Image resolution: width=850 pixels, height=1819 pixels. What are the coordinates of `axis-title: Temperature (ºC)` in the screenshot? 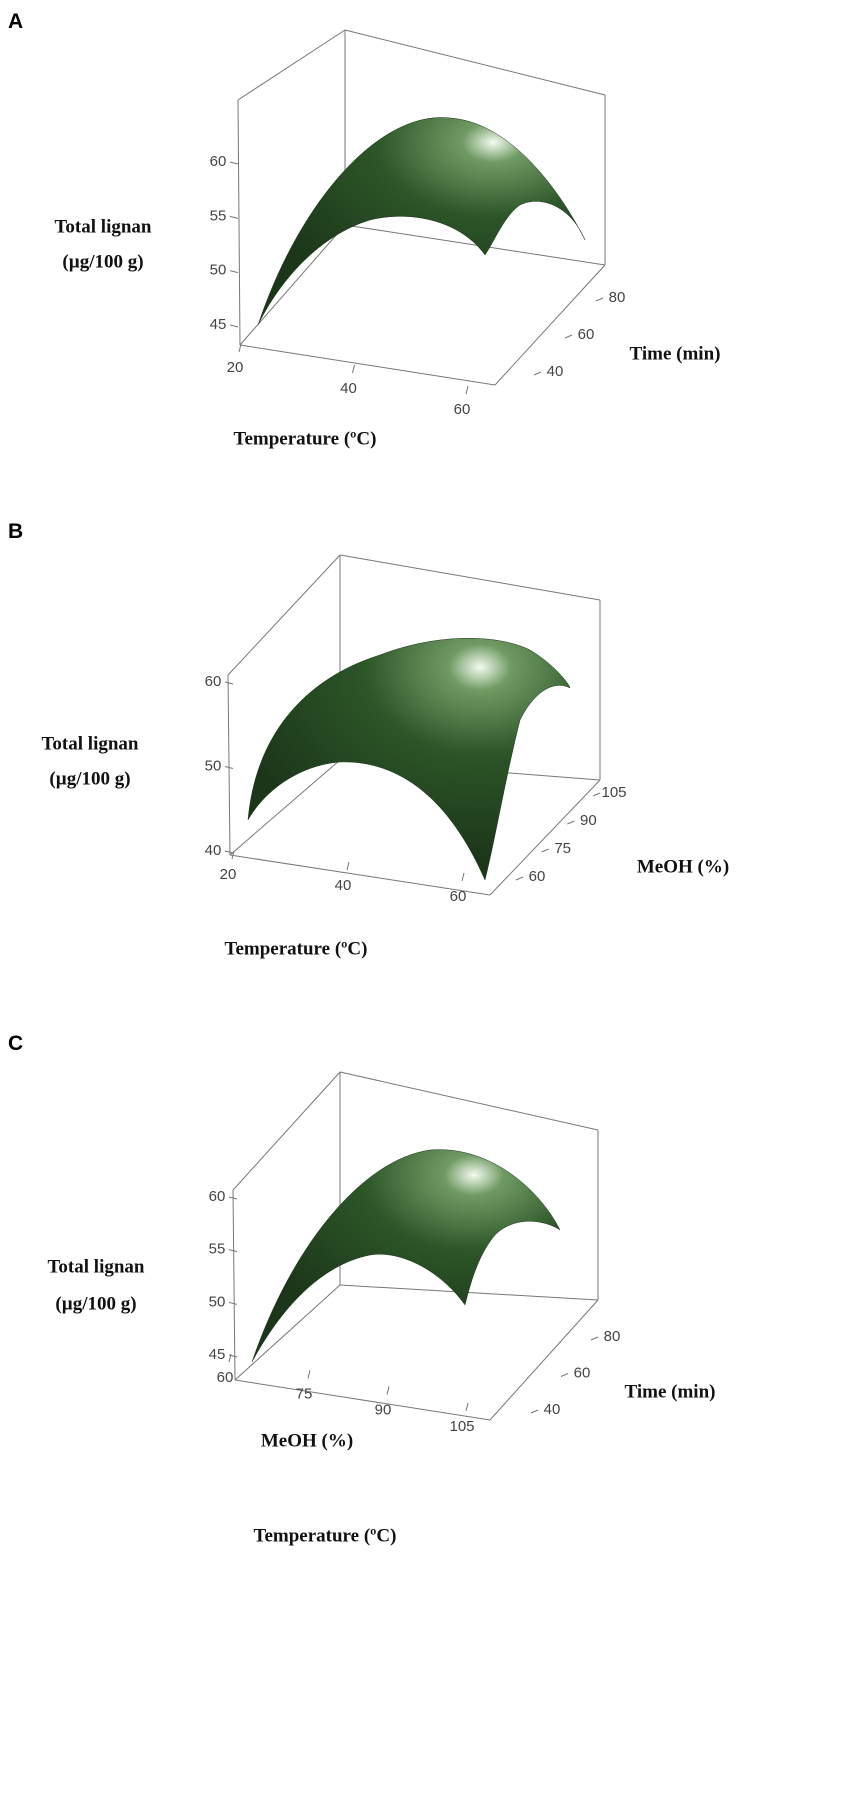 It's located at (325, 1535).